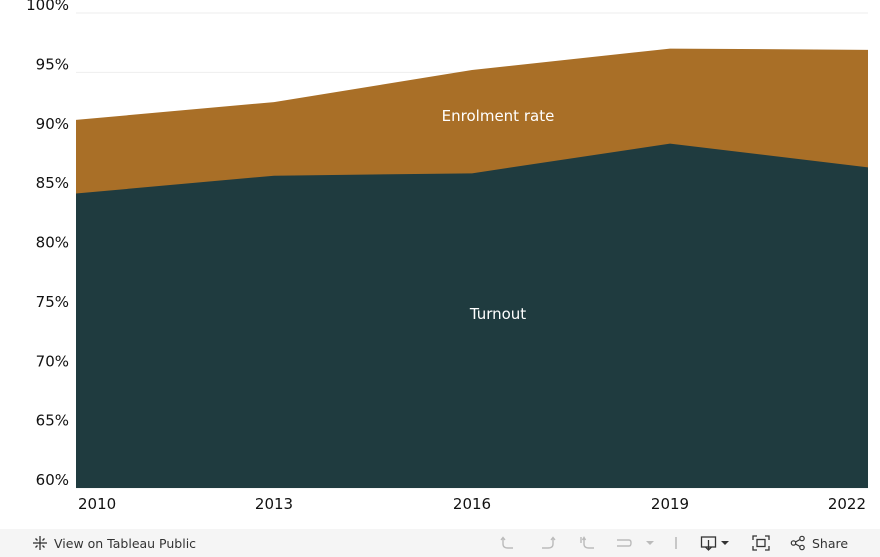 Image resolution: width=880 pixels, height=557 pixels. Describe the element at coordinates (274, 504) in the screenshot. I see `x-tick-label: 2013` at that location.